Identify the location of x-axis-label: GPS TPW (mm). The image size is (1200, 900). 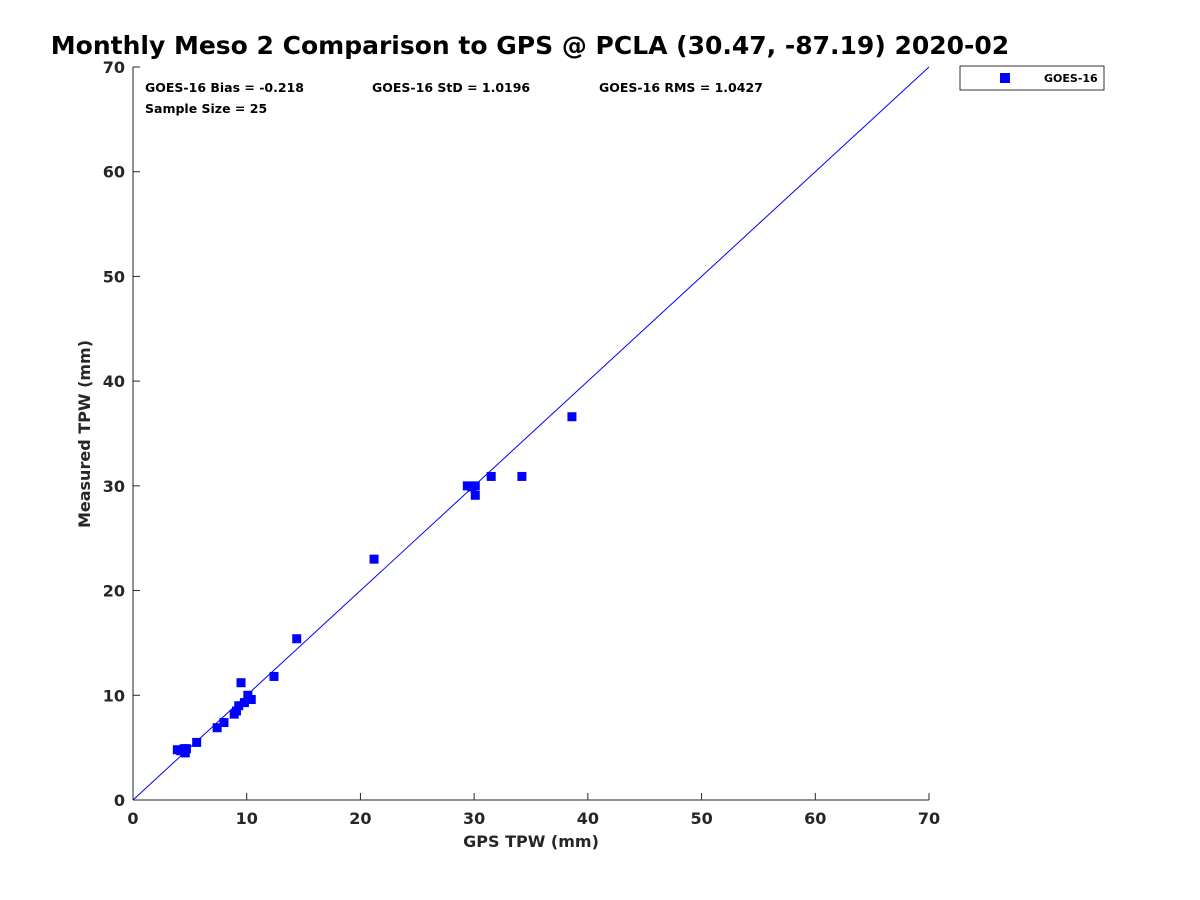
(531, 841).